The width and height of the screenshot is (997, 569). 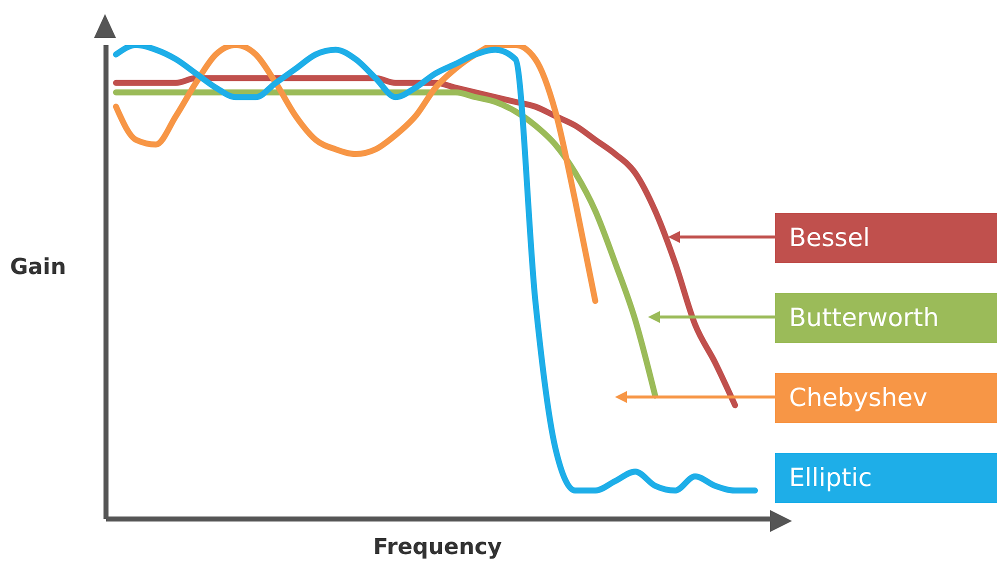 I want to click on text: Chebyshev, so click(x=886, y=398).